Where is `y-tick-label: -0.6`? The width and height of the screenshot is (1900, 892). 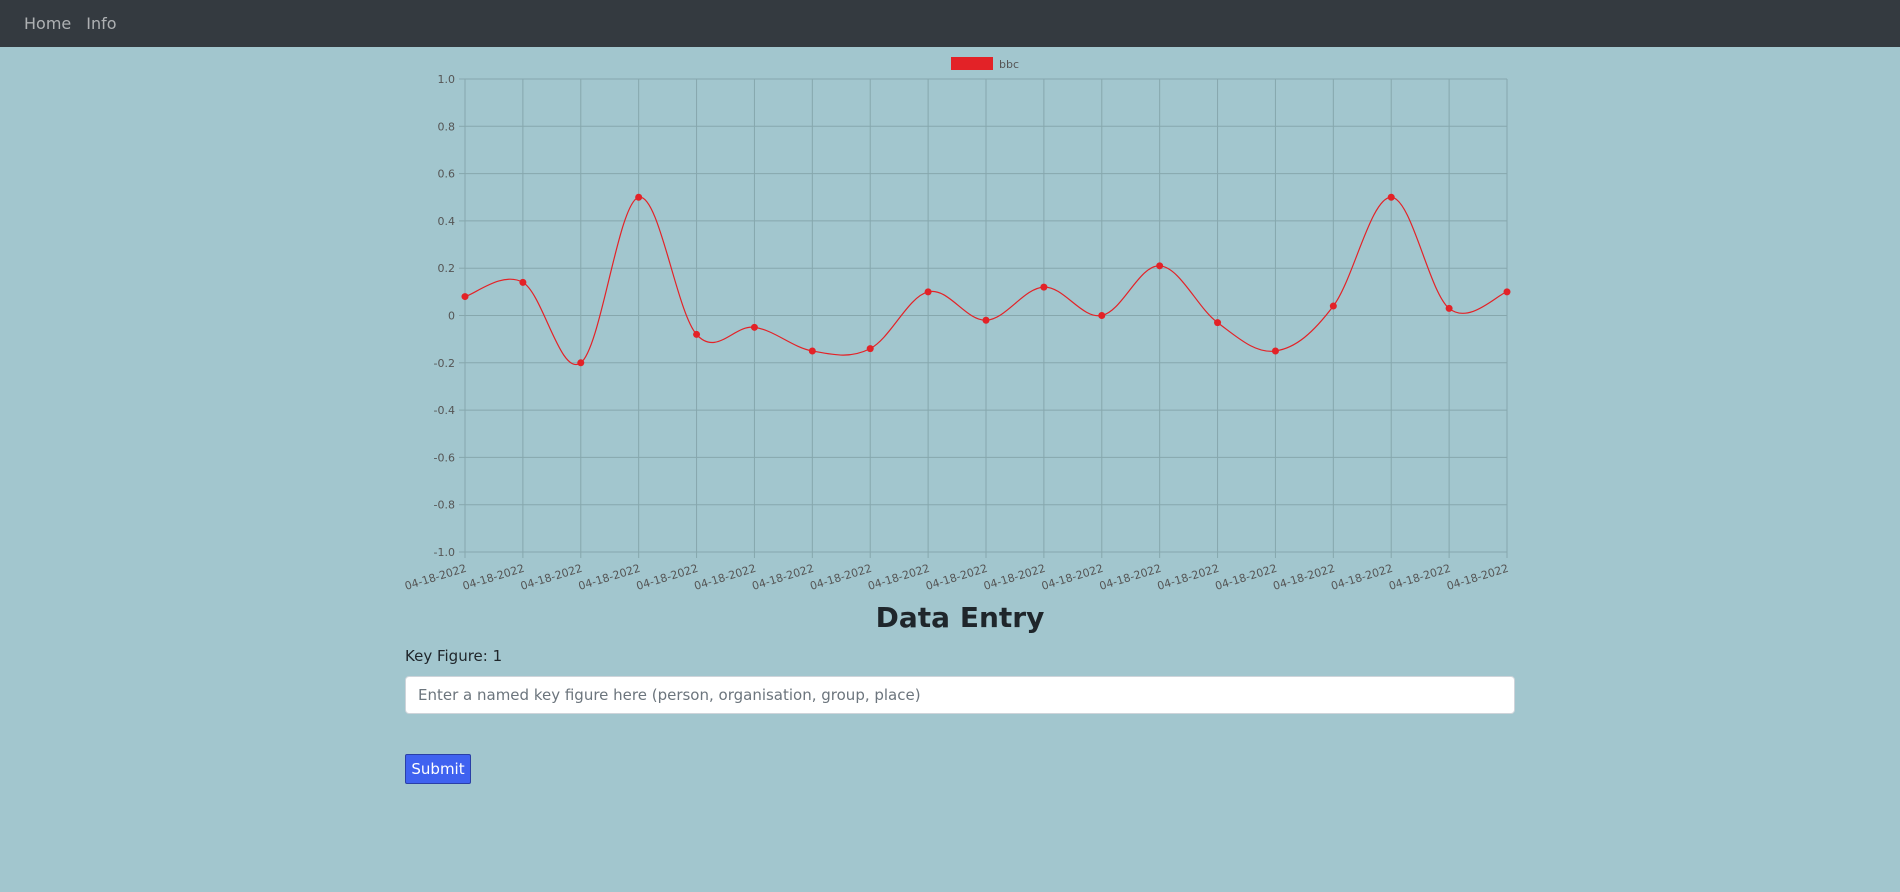
y-tick-label: -0.6 is located at coordinates (444, 457).